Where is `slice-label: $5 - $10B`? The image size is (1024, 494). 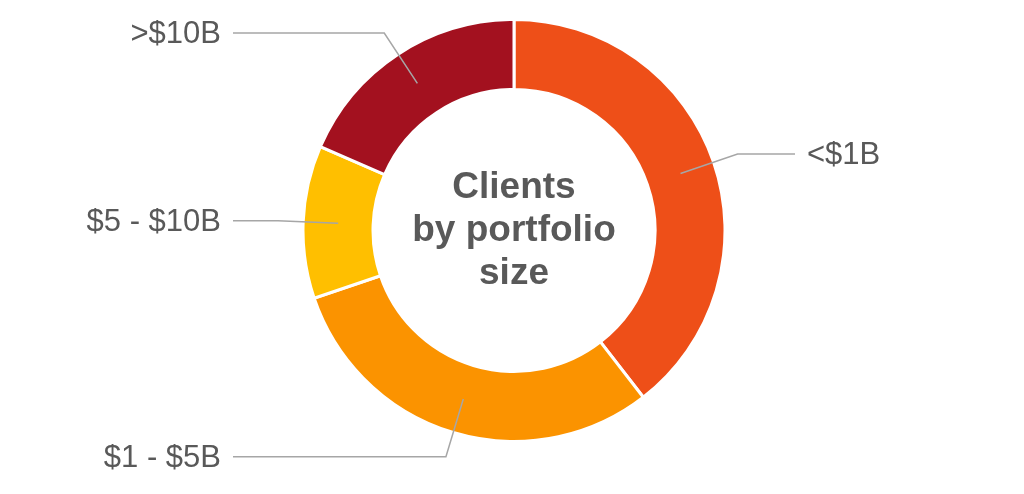
slice-label: $5 - $10B is located at coordinates (153, 221).